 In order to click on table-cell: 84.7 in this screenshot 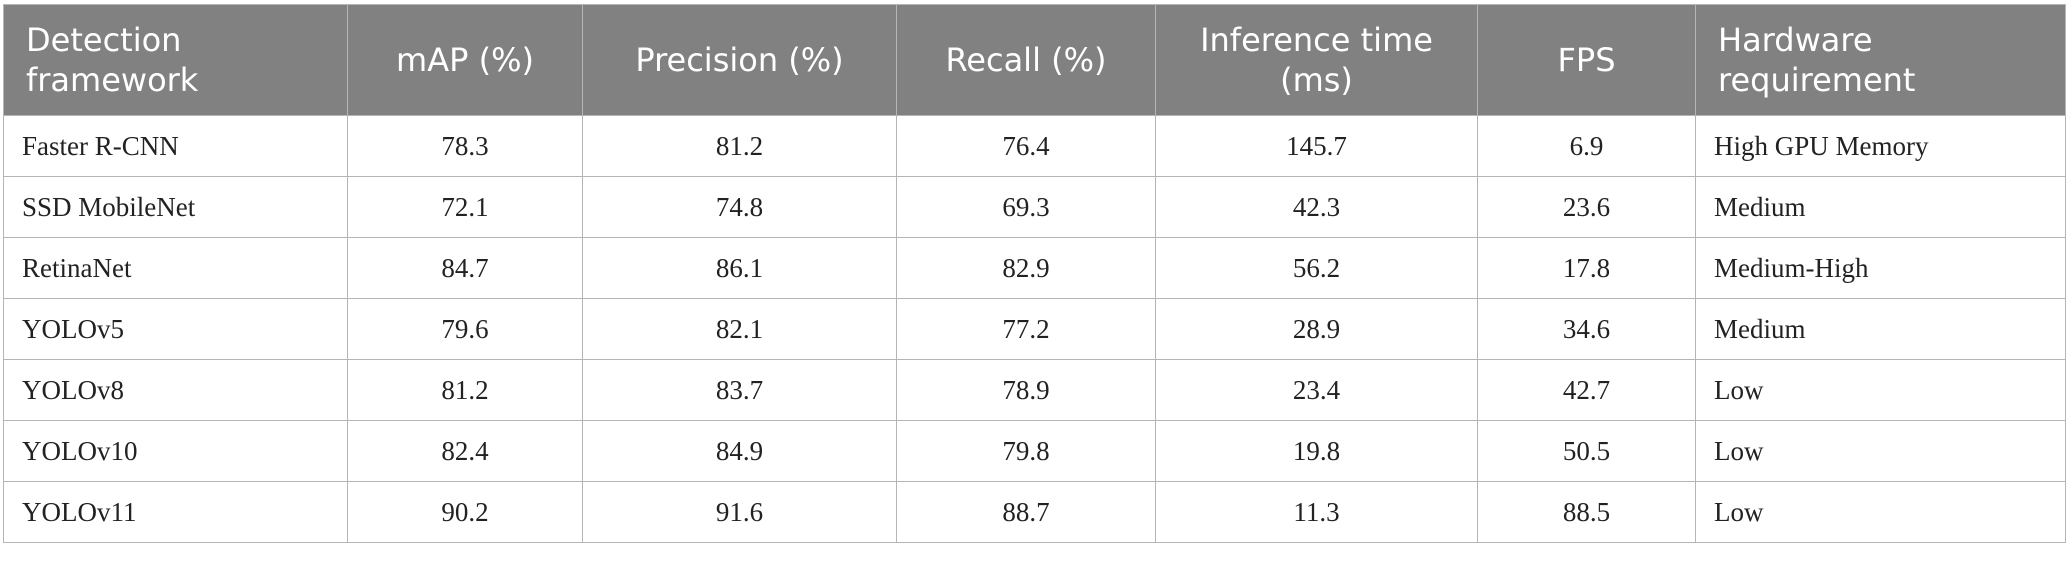, I will do `click(465, 268)`.